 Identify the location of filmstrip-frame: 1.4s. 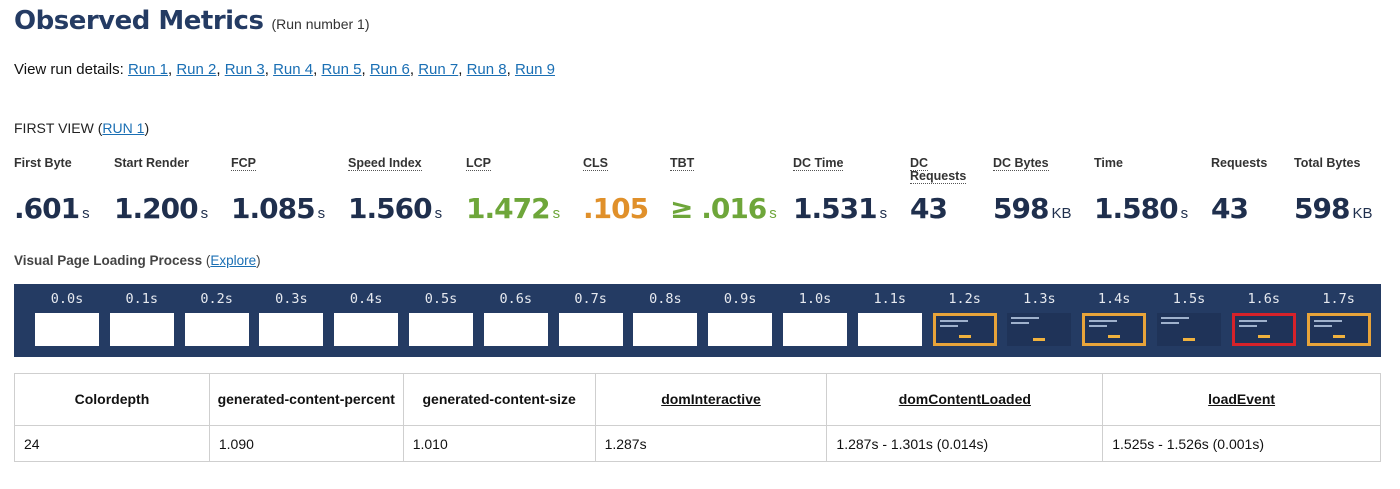
(1114, 320).